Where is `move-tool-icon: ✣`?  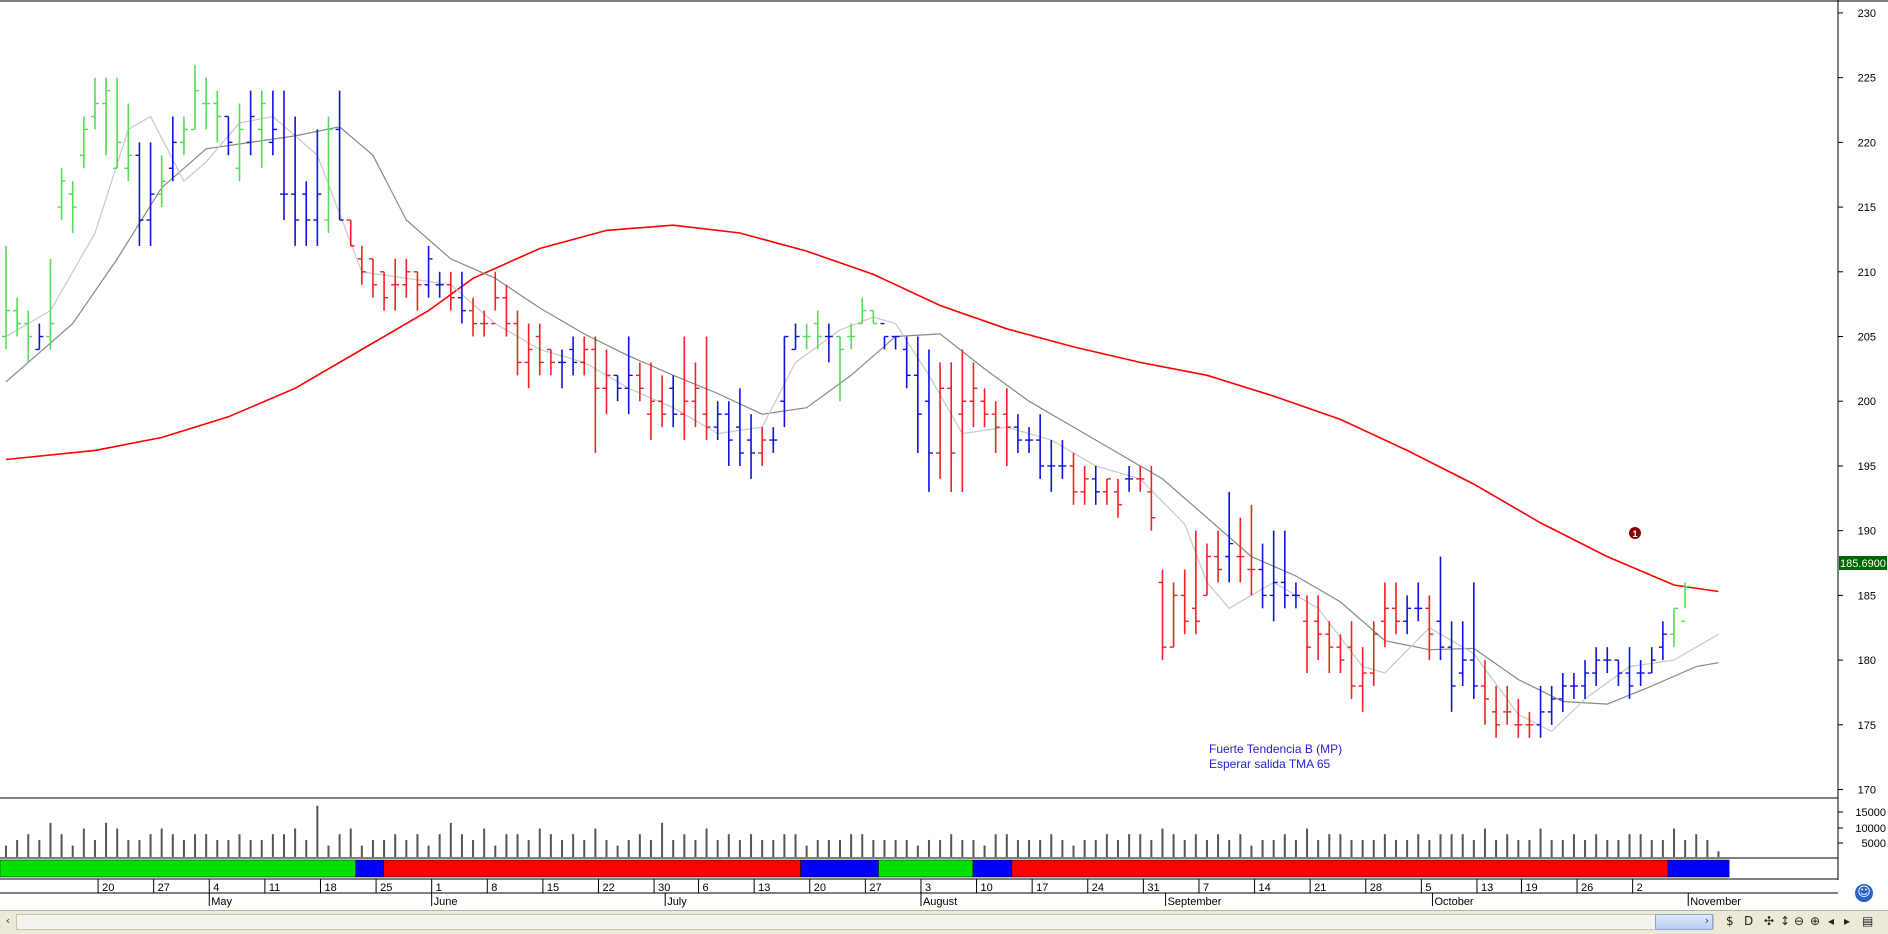 move-tool-icon: ✣ is located at coordinates (1769, 921).